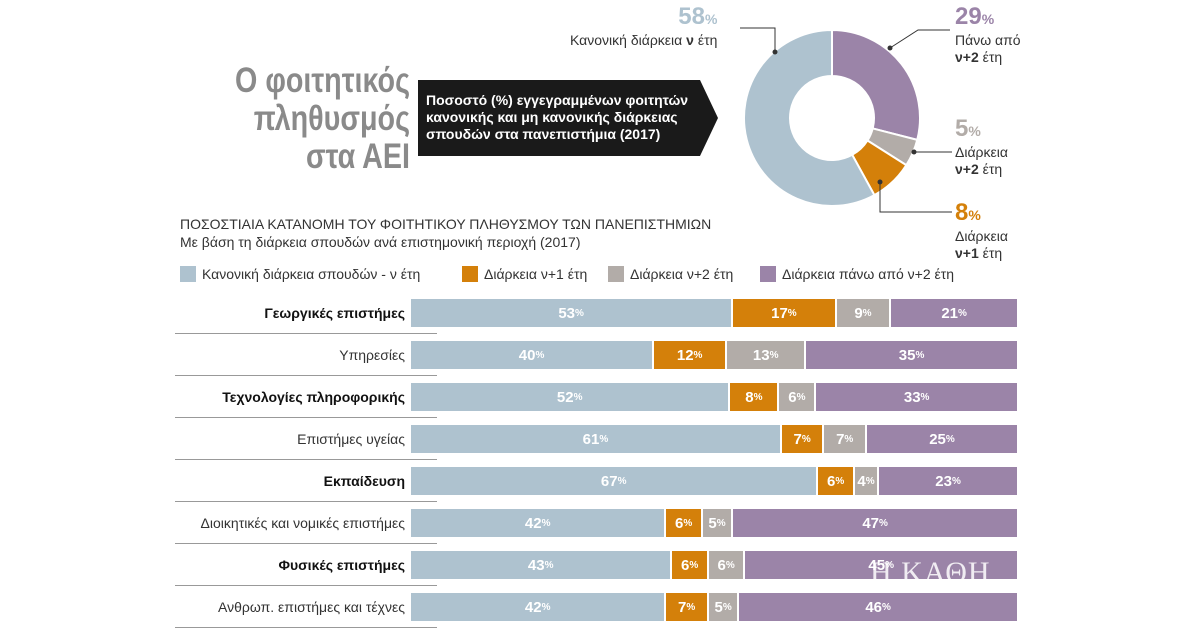 The width and height of the screenshot is (1200, 630). Describe the element at coordinates (877, 565) in the screenshot. I see `bar-value-label: 45` at that location.